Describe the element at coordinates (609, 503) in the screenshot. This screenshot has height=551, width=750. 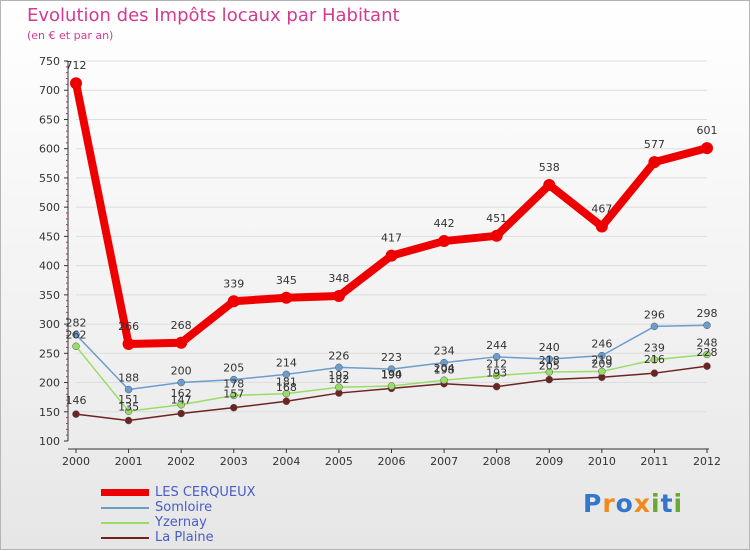
I see `logo-letter: r` at that location.